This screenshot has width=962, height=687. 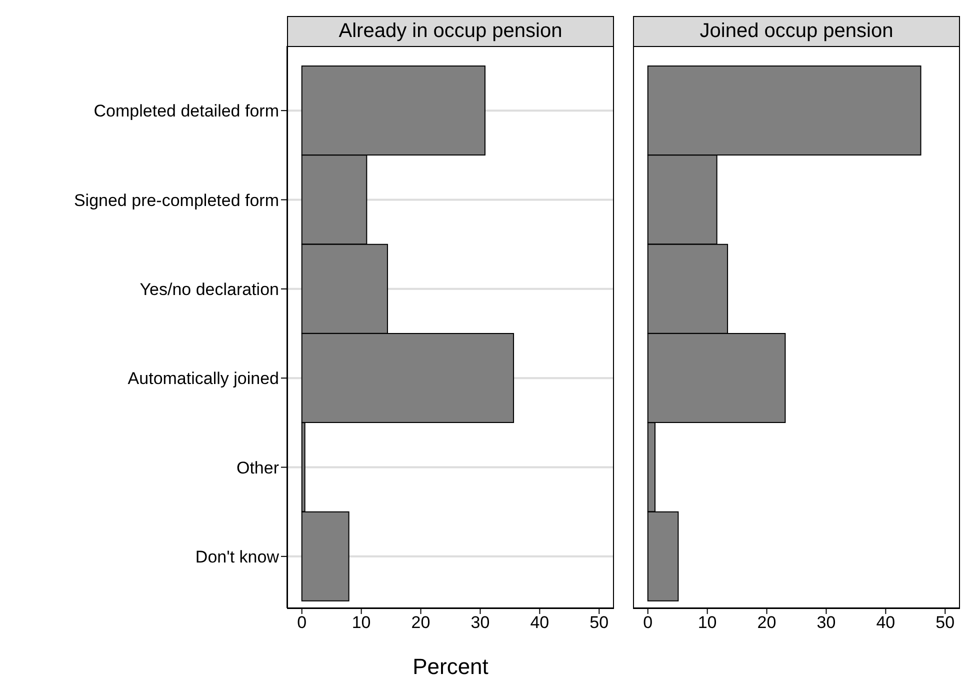 I want to click on y-tick-label: Yes/no declaration, so click(x=209, y=289).